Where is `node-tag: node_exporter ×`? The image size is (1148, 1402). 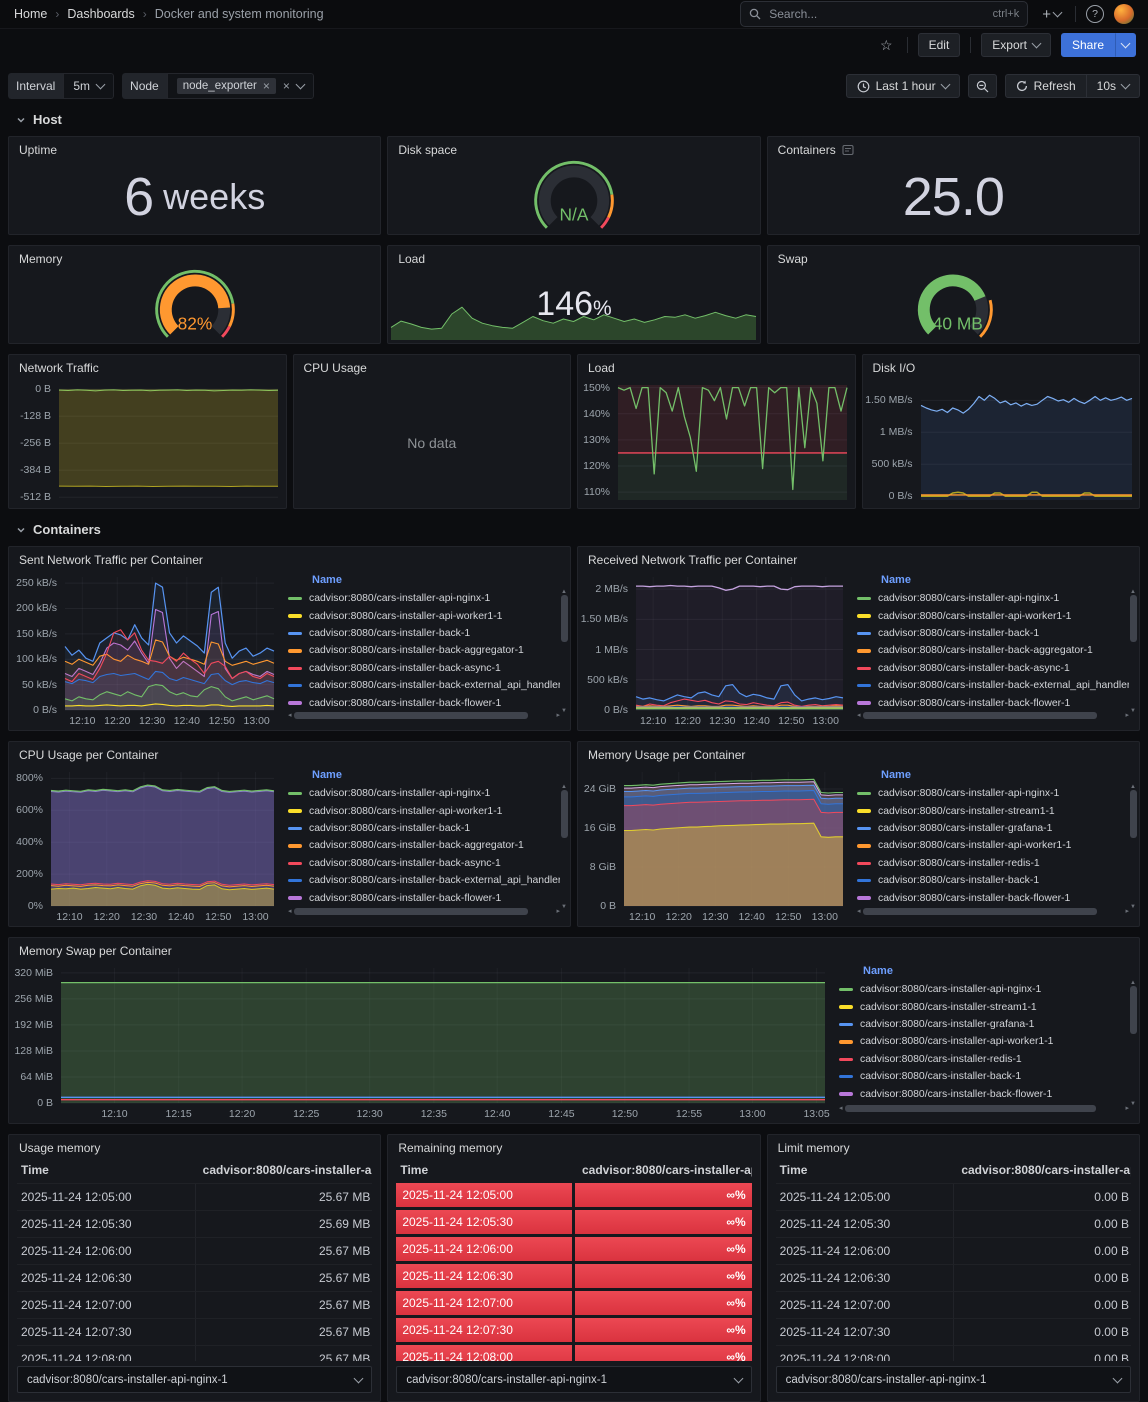 node-tag: node_exporter × is located at coordinates (226, 86).